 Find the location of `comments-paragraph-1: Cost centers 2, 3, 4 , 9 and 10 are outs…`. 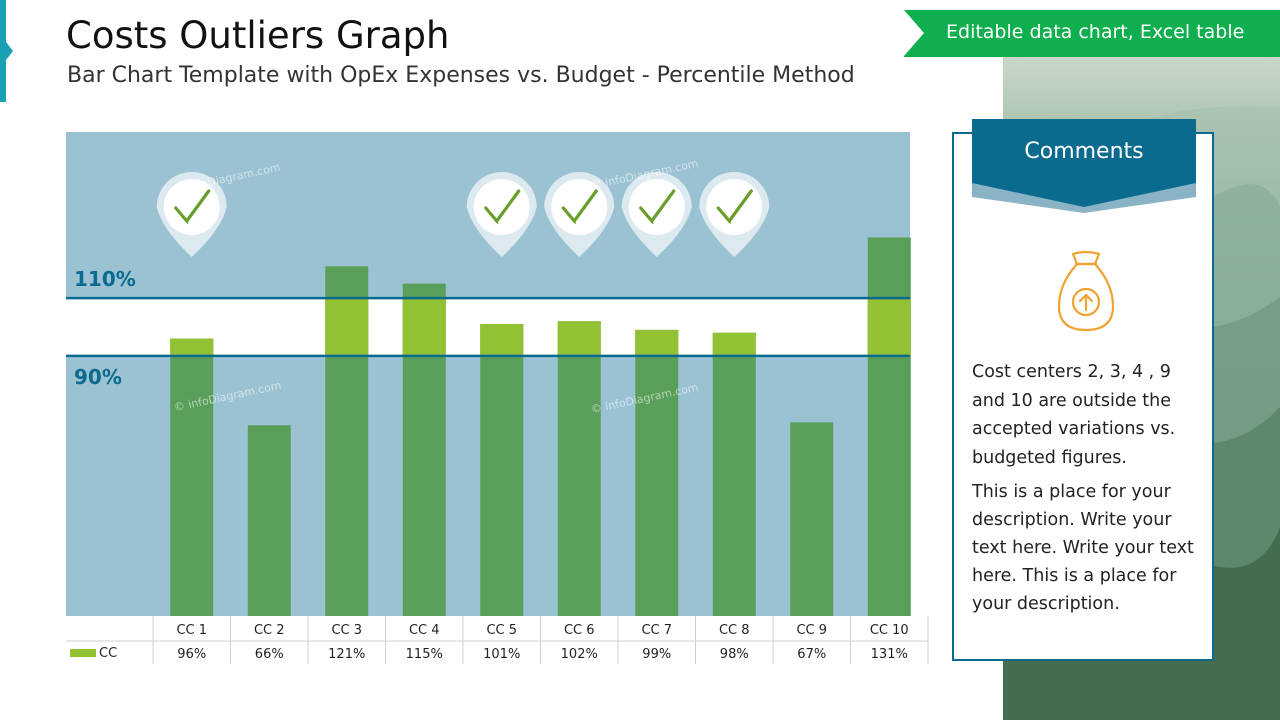

comments-paragraph-1: Cost centers 2, 3, 4 , 9 and 10 are outs… is located at coordinates (1074, 415).